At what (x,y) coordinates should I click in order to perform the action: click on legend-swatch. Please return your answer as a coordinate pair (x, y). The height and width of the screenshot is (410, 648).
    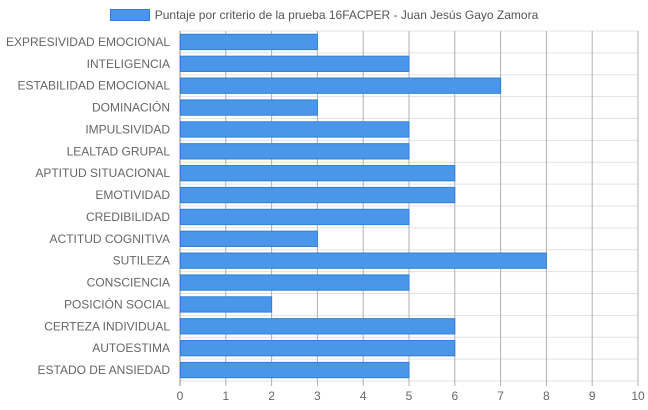
    Looking at the image, I should click on (129, 15).